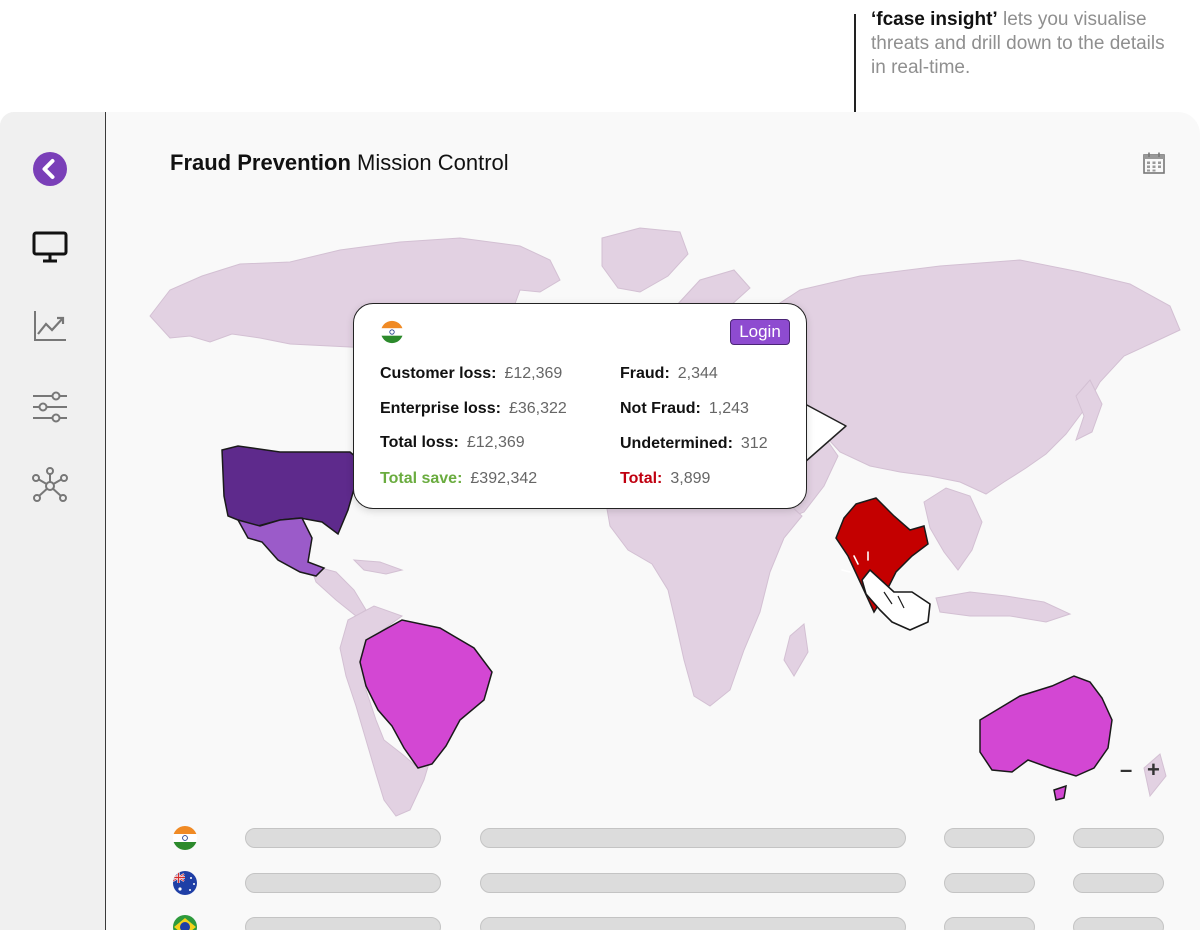 This screenshot has height=950, width=1200. Describe the element at coordinates (419, 442) in the screenshot. I see `total-loss-label: Total loss:` at that location.